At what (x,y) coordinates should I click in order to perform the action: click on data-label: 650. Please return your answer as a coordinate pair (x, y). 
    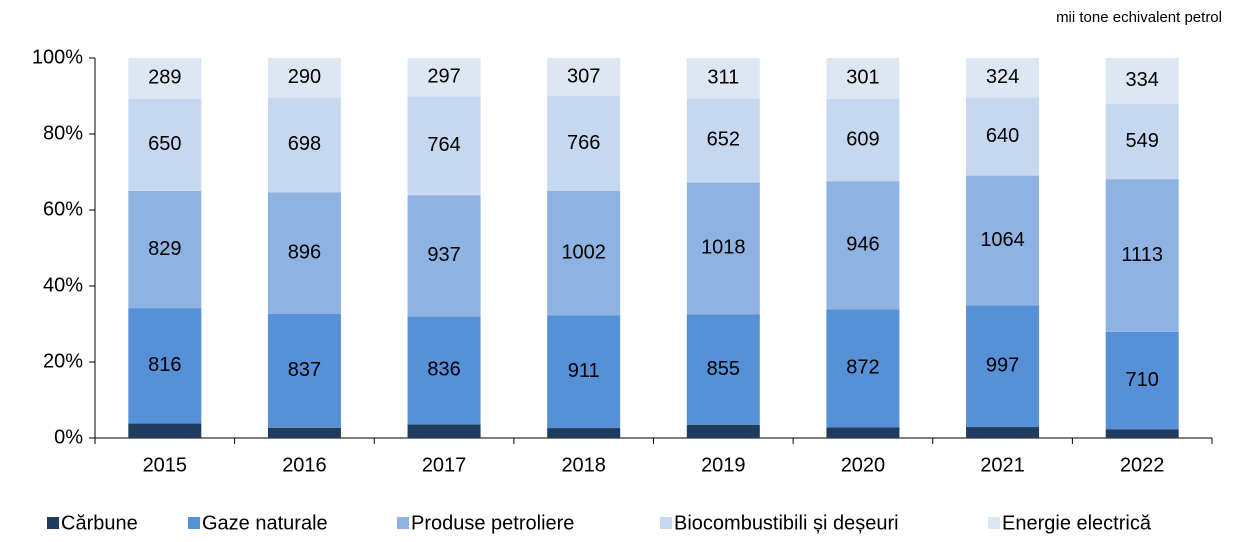
    Looking at the image, I should click on (164, 144).